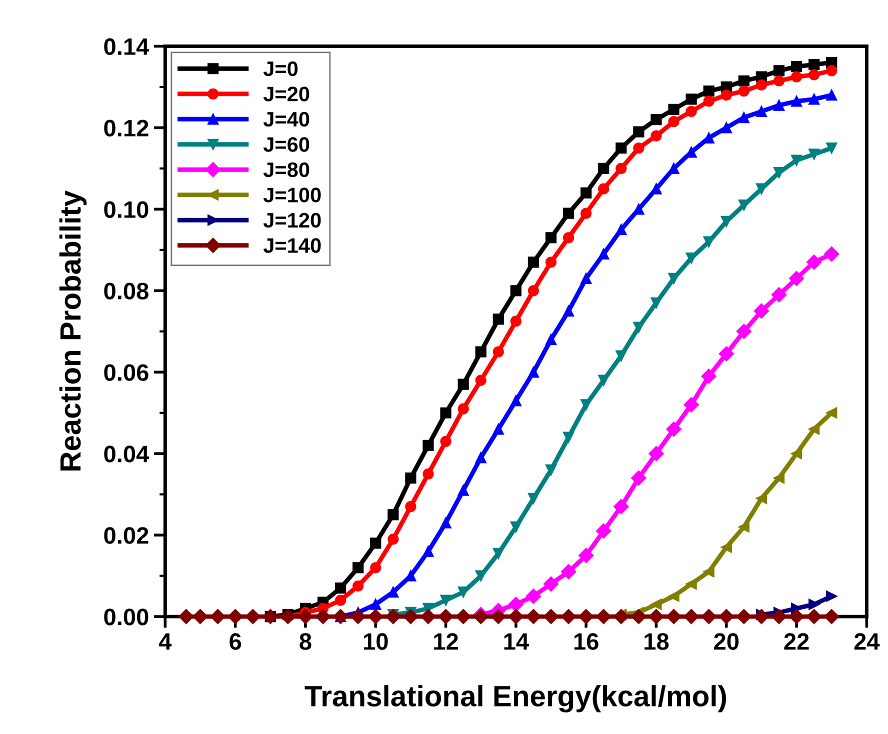  I want to click on legend-label: J=40, so click(286, 119).